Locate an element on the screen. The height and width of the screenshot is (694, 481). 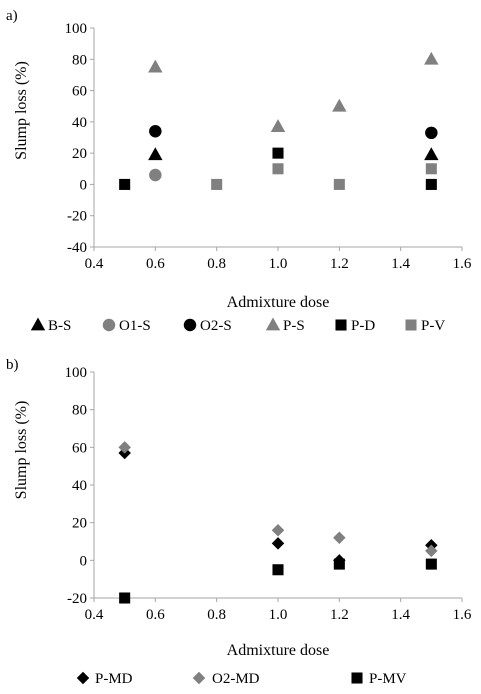
legend-label: P-S is located at coordinates (294, 326).